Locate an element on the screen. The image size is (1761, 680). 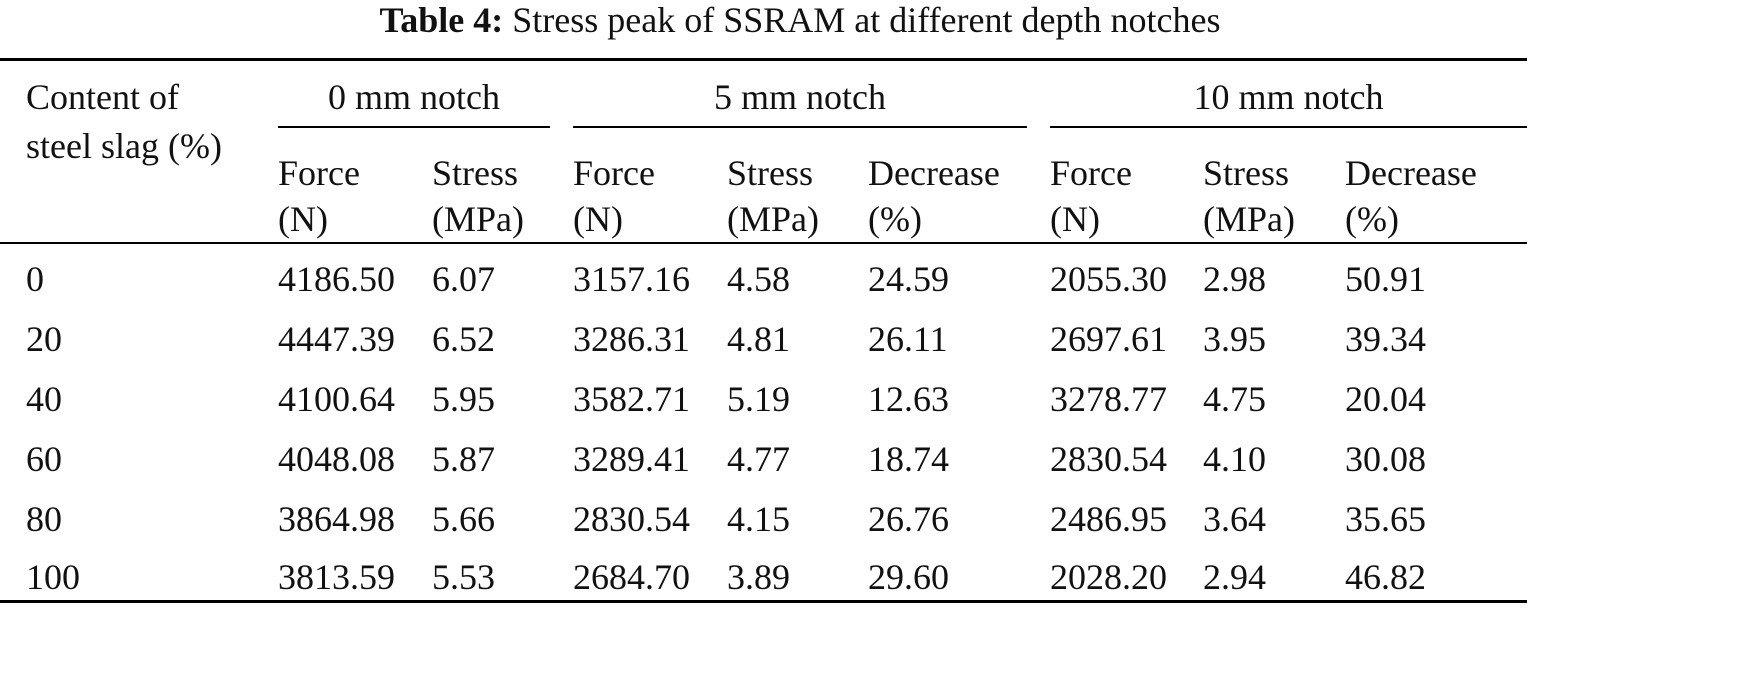
subheader-force-10mm-line1: Force is located at coordinates (1091, 173).